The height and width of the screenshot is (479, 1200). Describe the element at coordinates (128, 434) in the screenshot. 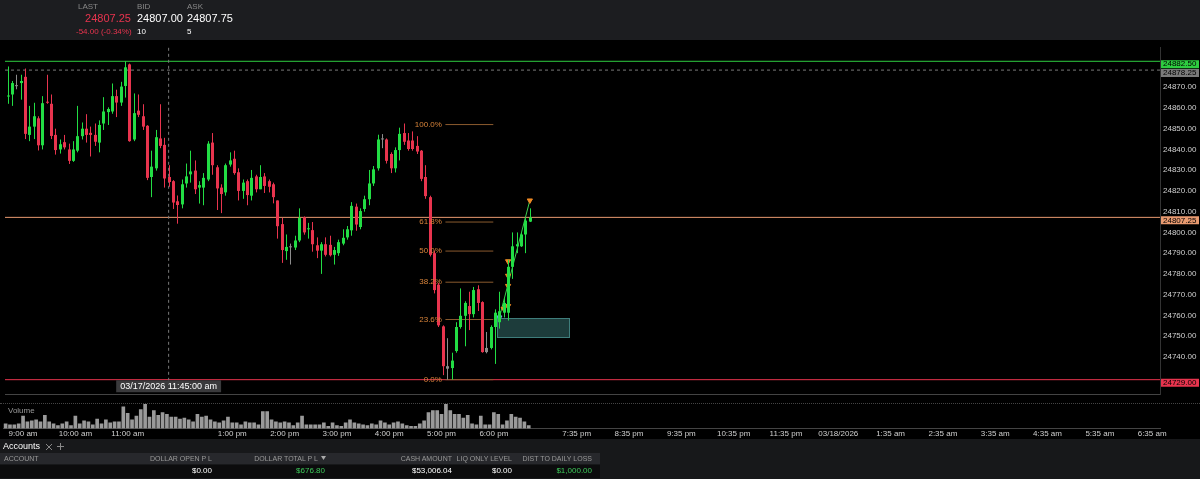

I see `x-tick-label: 11:00 am` at that location.